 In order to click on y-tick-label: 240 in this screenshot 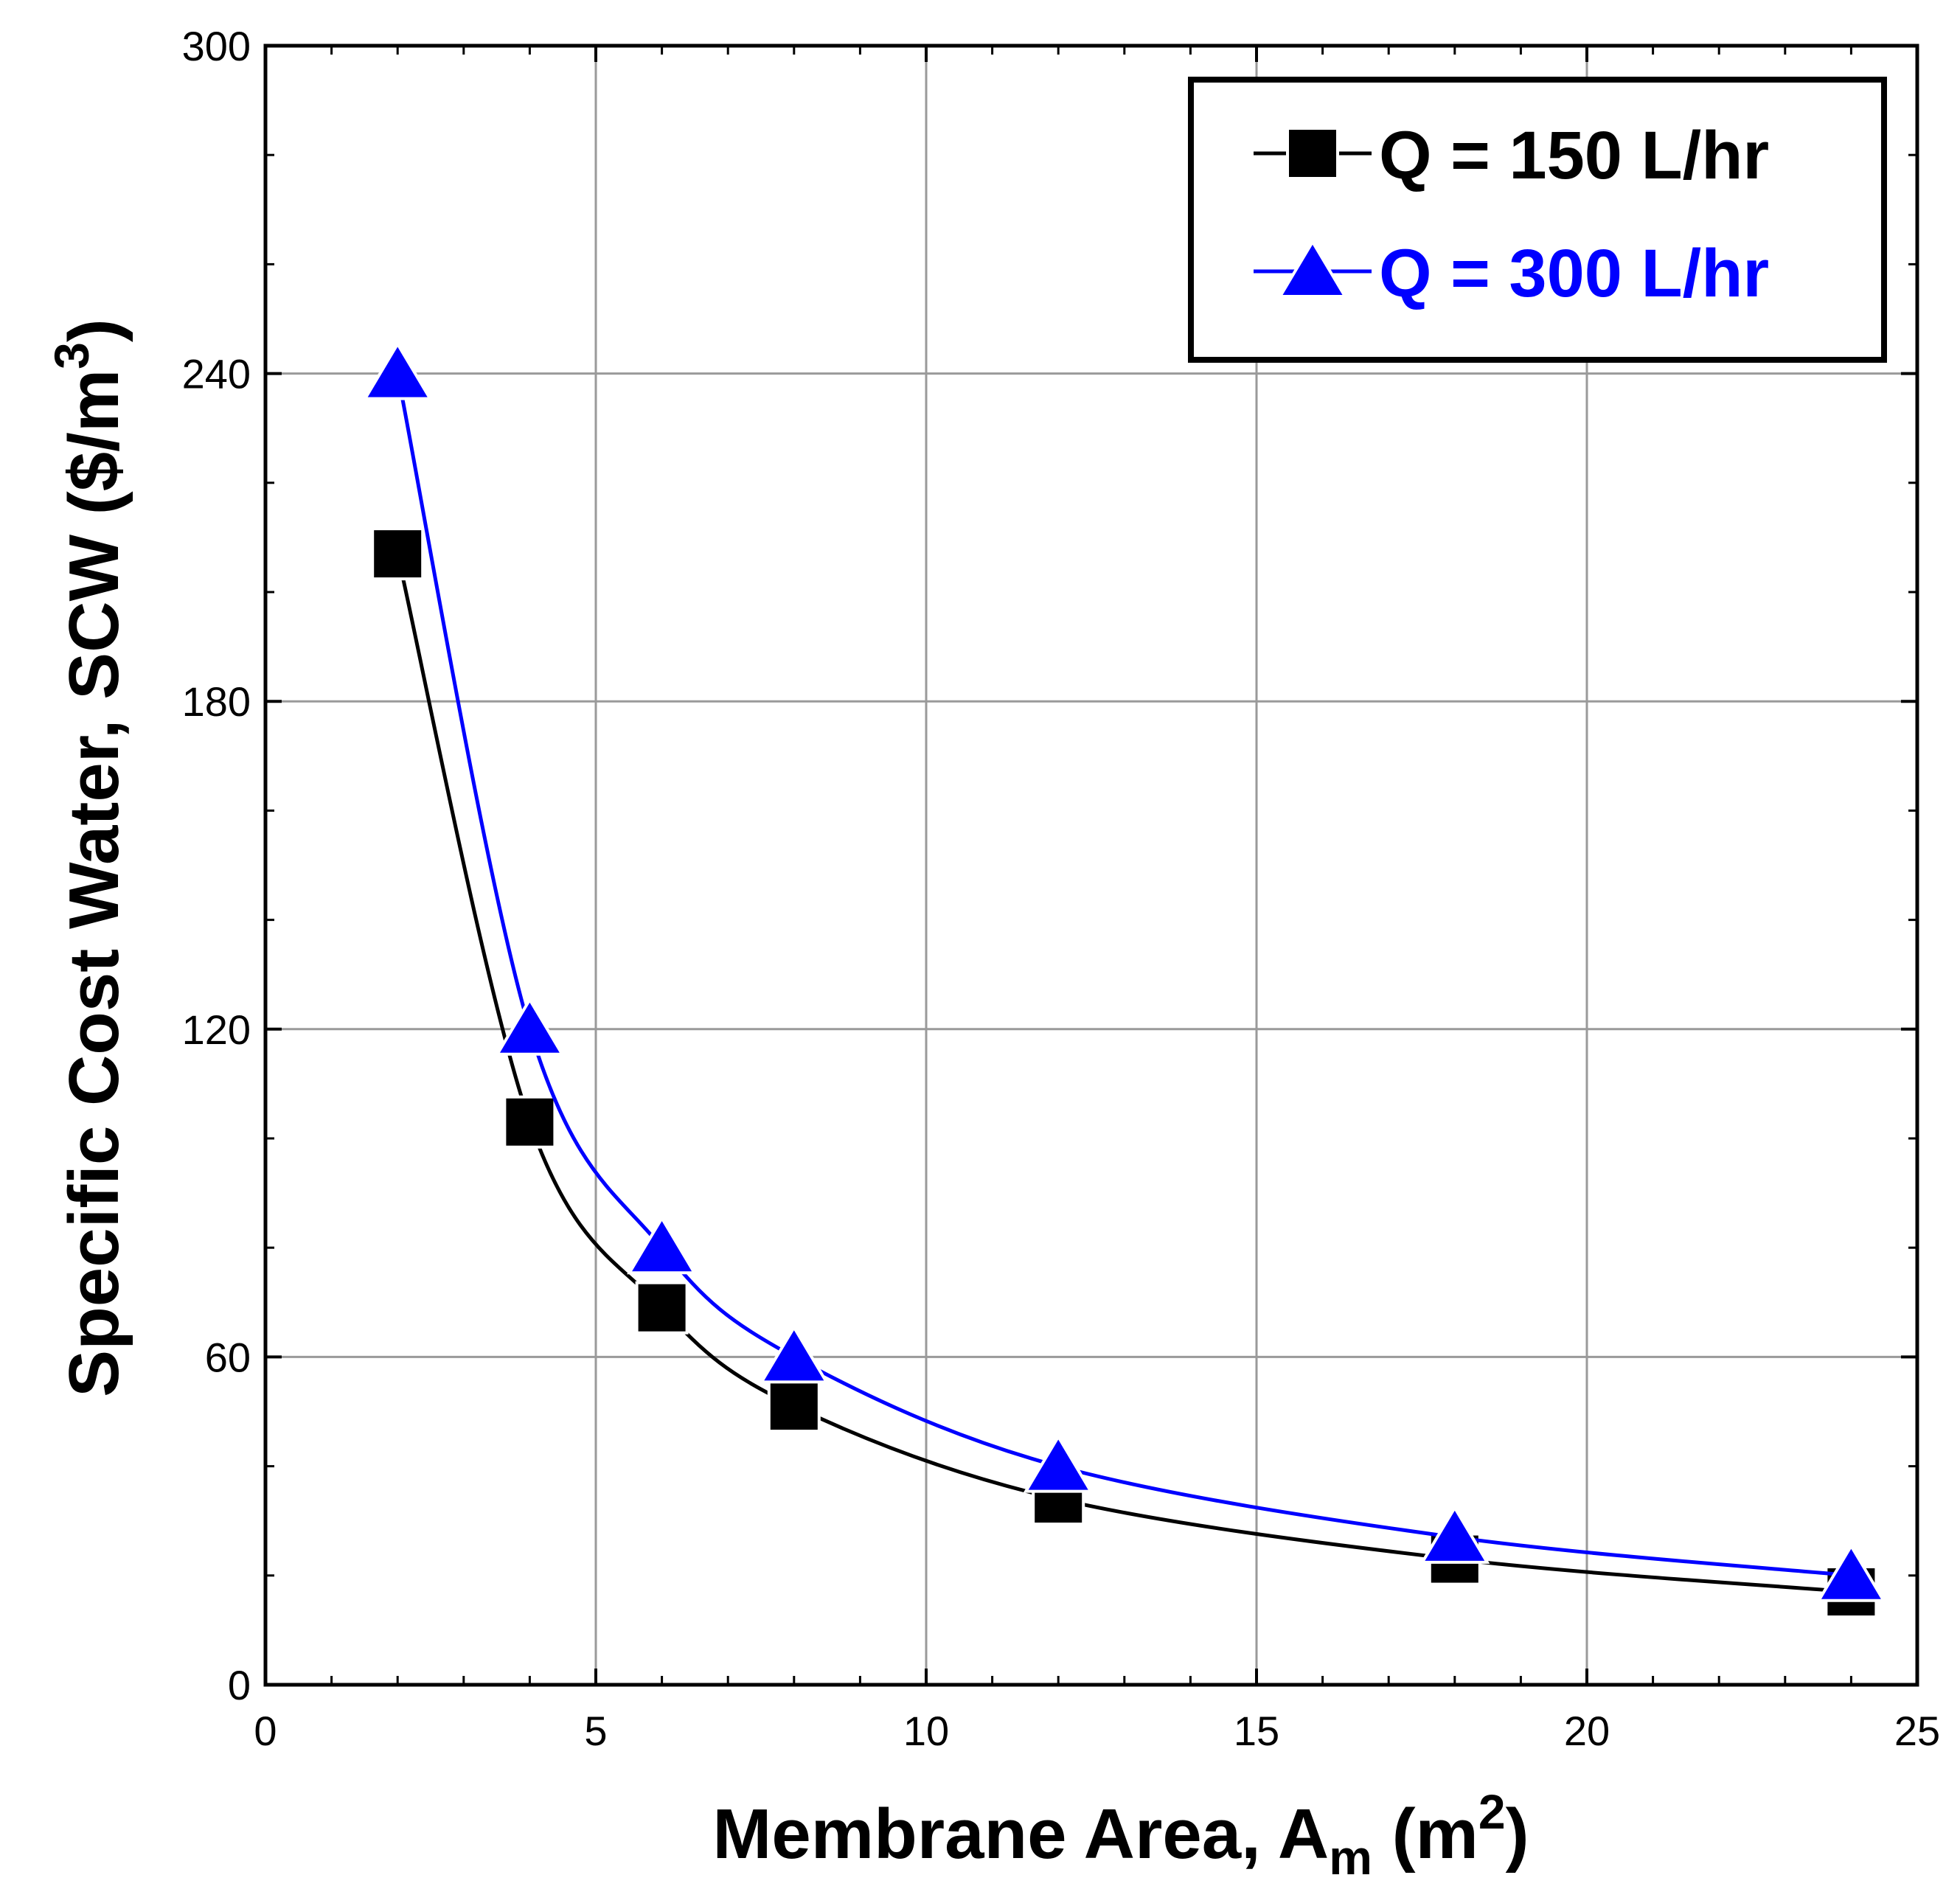, I will do `click(216, 374)`.